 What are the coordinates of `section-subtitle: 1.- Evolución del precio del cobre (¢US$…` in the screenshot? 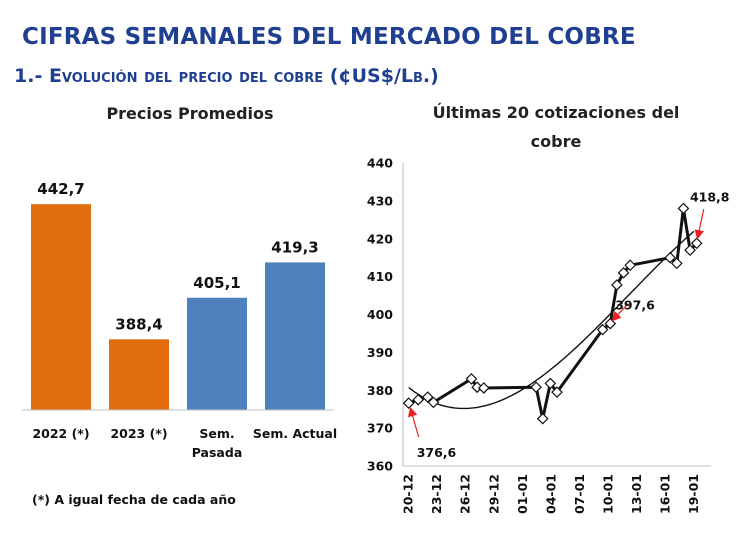 It's located at (226, 76).